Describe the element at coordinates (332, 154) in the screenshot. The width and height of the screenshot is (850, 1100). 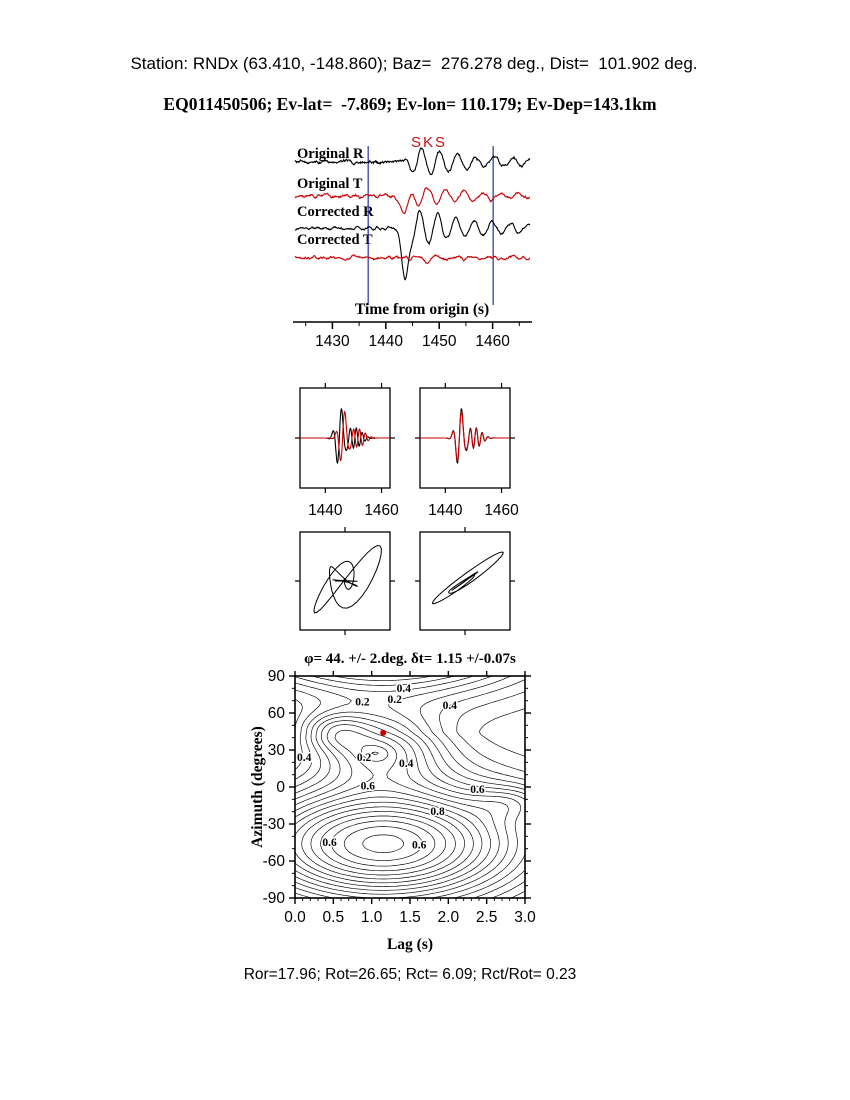
I see `trace-label-original-r: Original R` at that location.